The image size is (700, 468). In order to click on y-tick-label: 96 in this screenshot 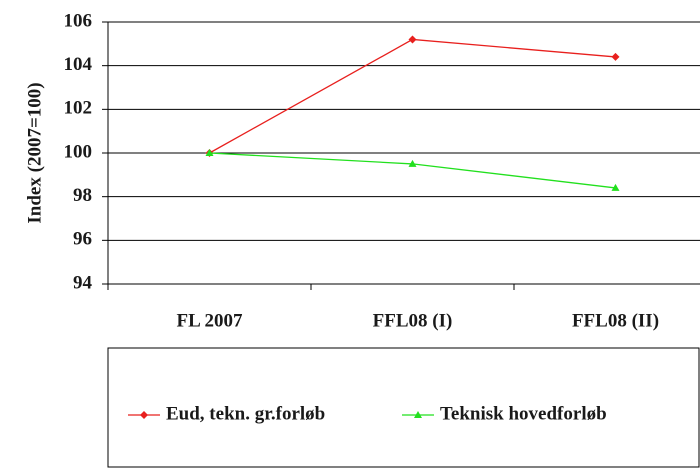, I will do `click(82, 239)`.